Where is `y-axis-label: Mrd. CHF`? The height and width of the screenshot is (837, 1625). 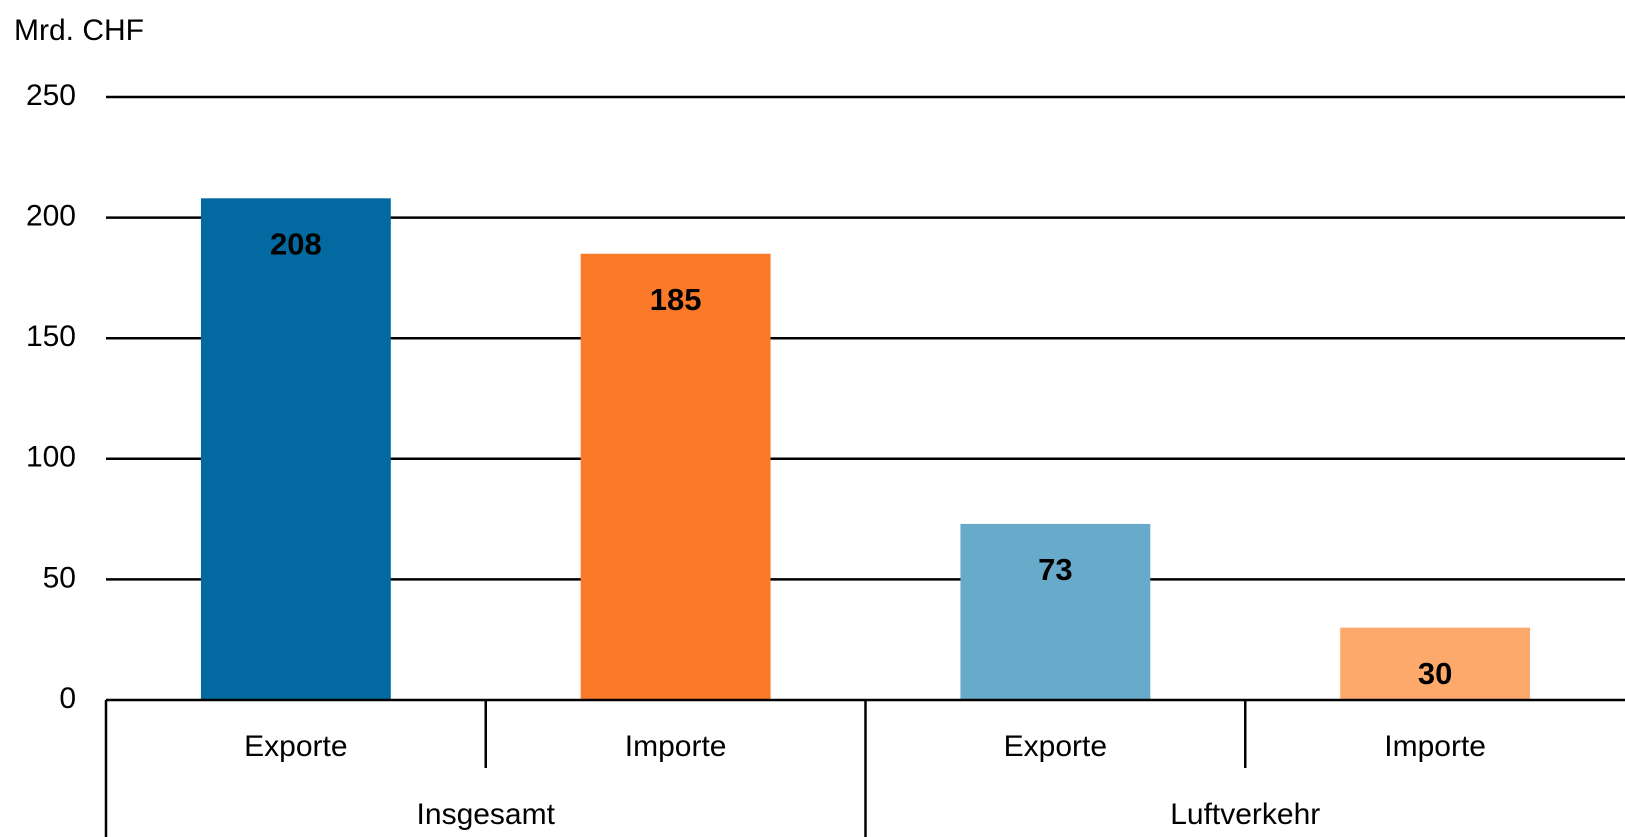 y-axis-label: Mrd. CHF is located at coordinates (79, 30).